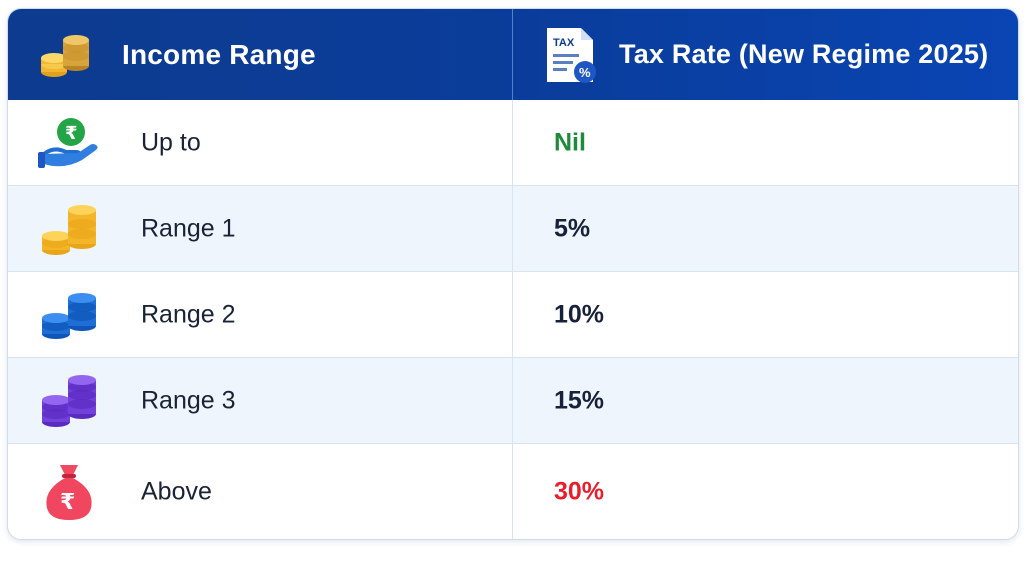  Describe the element at coordinates (804, 54) in the screenshot. I see `tax-rate-title: Tax Rate (New Regime 2025)` at that location.